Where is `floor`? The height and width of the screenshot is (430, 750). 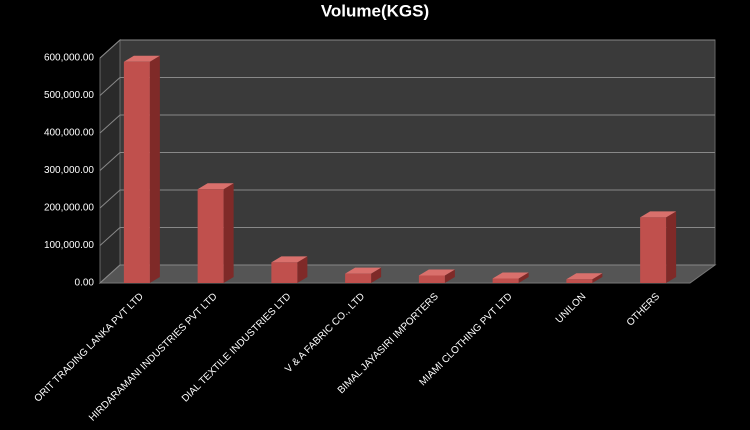 floor is located at coordinates (407, 274).